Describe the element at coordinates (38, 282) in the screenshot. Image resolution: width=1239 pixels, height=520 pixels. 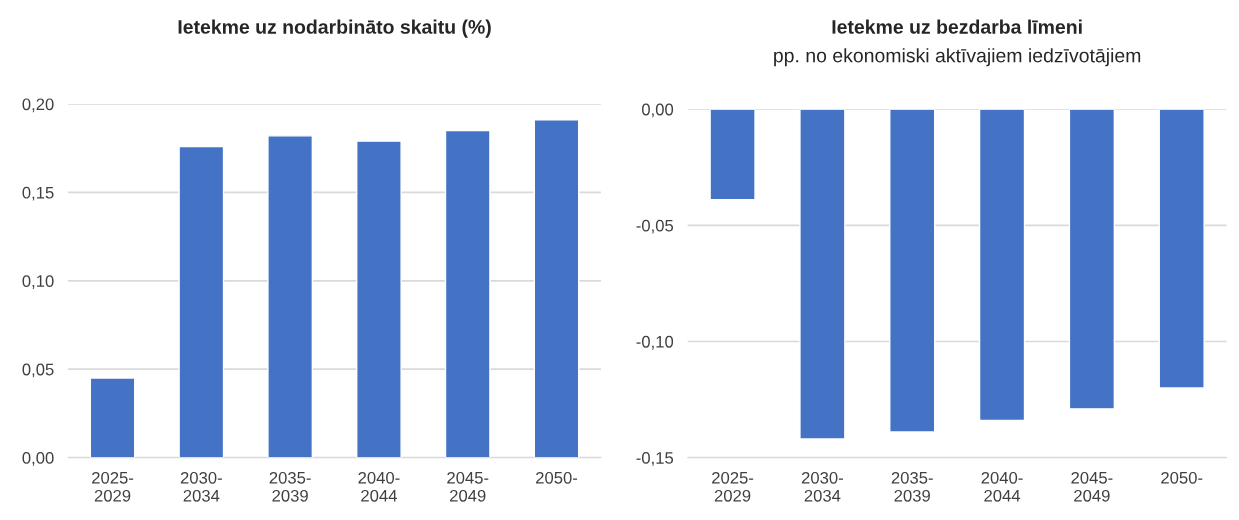
I see `y-tick-label: 0,10` at that location.